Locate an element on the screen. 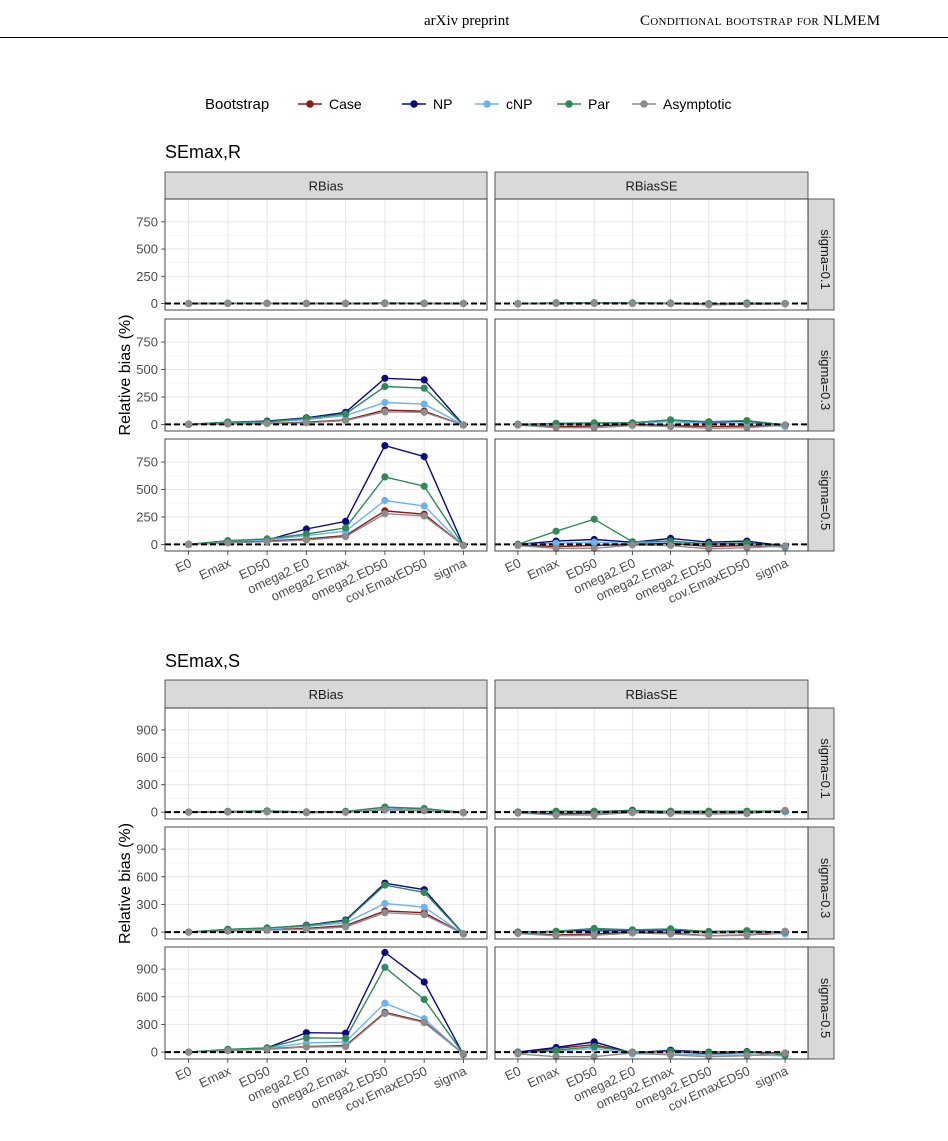 The height and width of the screenshot is (1141, 948). legend-label-cnp: cNP is located at coordinates (519, 104).